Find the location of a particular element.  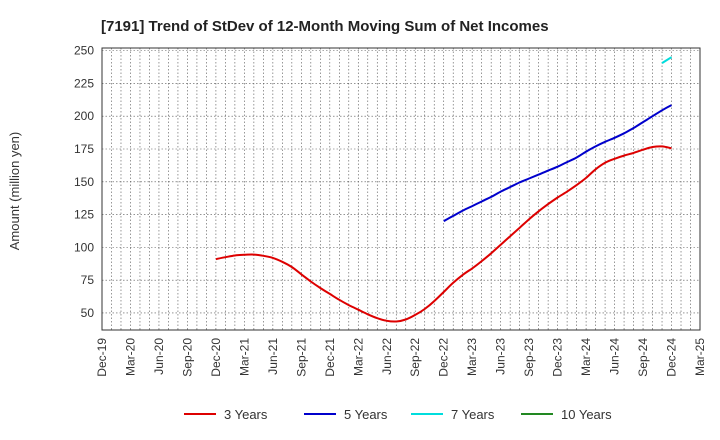

legend: 3 Years 5 Years 7 Years 10 Years is located at coordinates (398, 414).